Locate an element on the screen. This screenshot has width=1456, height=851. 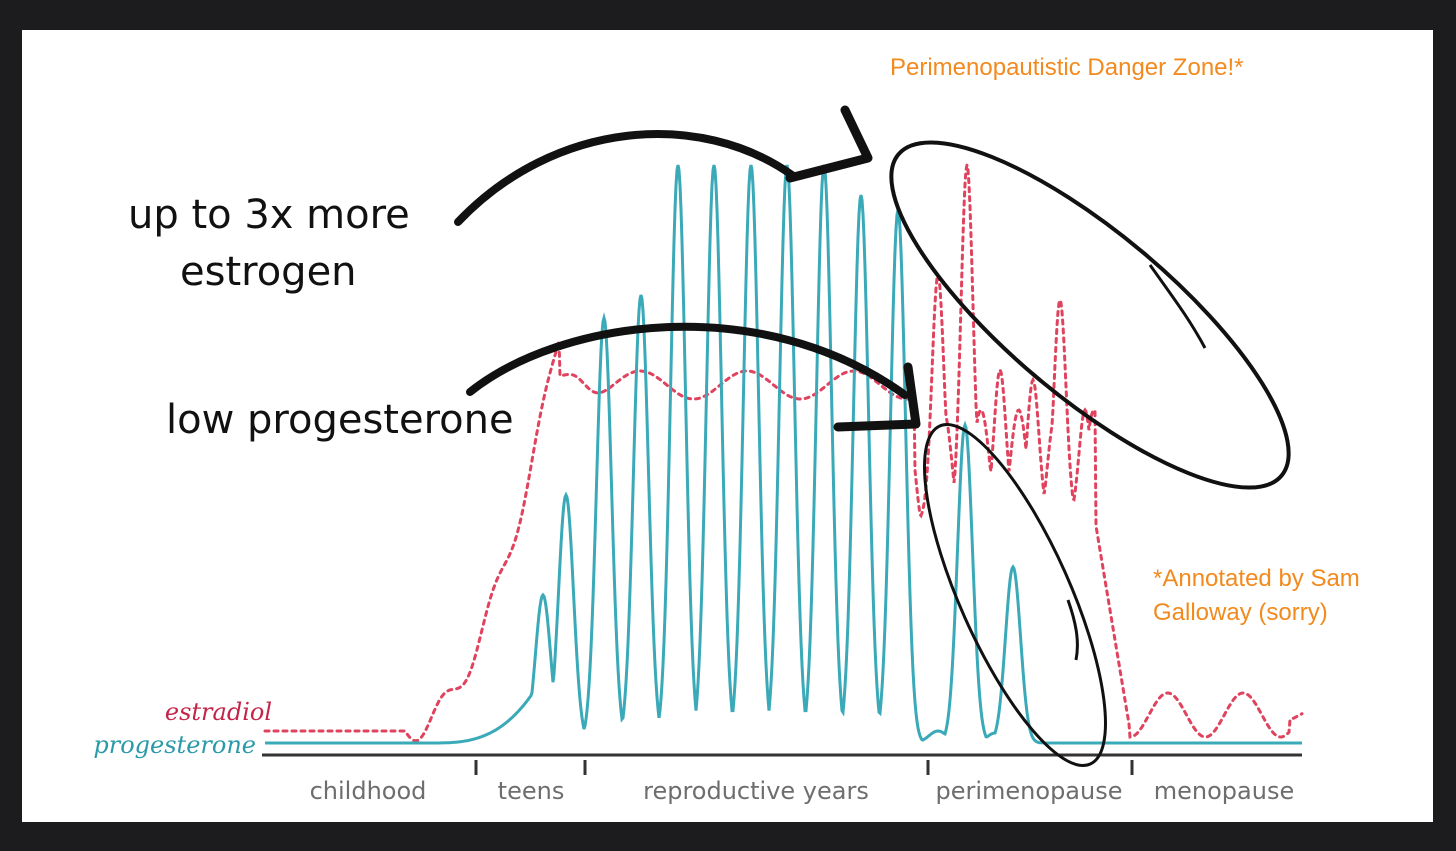
phase-label-childhood: childhood is located at coordinates (368, 791).